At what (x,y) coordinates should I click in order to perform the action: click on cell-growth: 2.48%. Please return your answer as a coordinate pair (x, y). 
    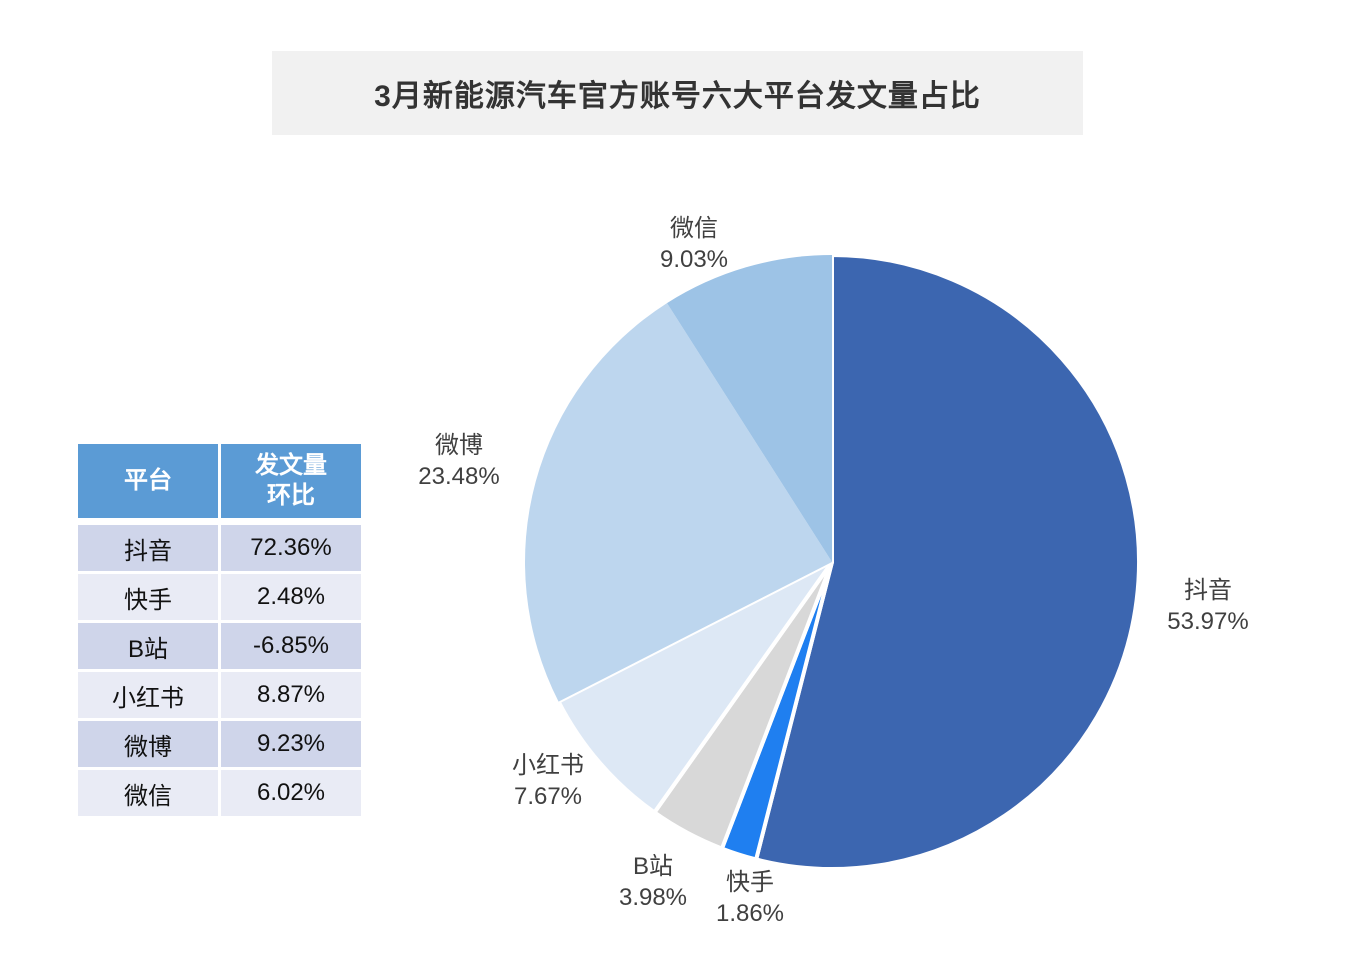
    Looking at the image, I should click on (291, 597).